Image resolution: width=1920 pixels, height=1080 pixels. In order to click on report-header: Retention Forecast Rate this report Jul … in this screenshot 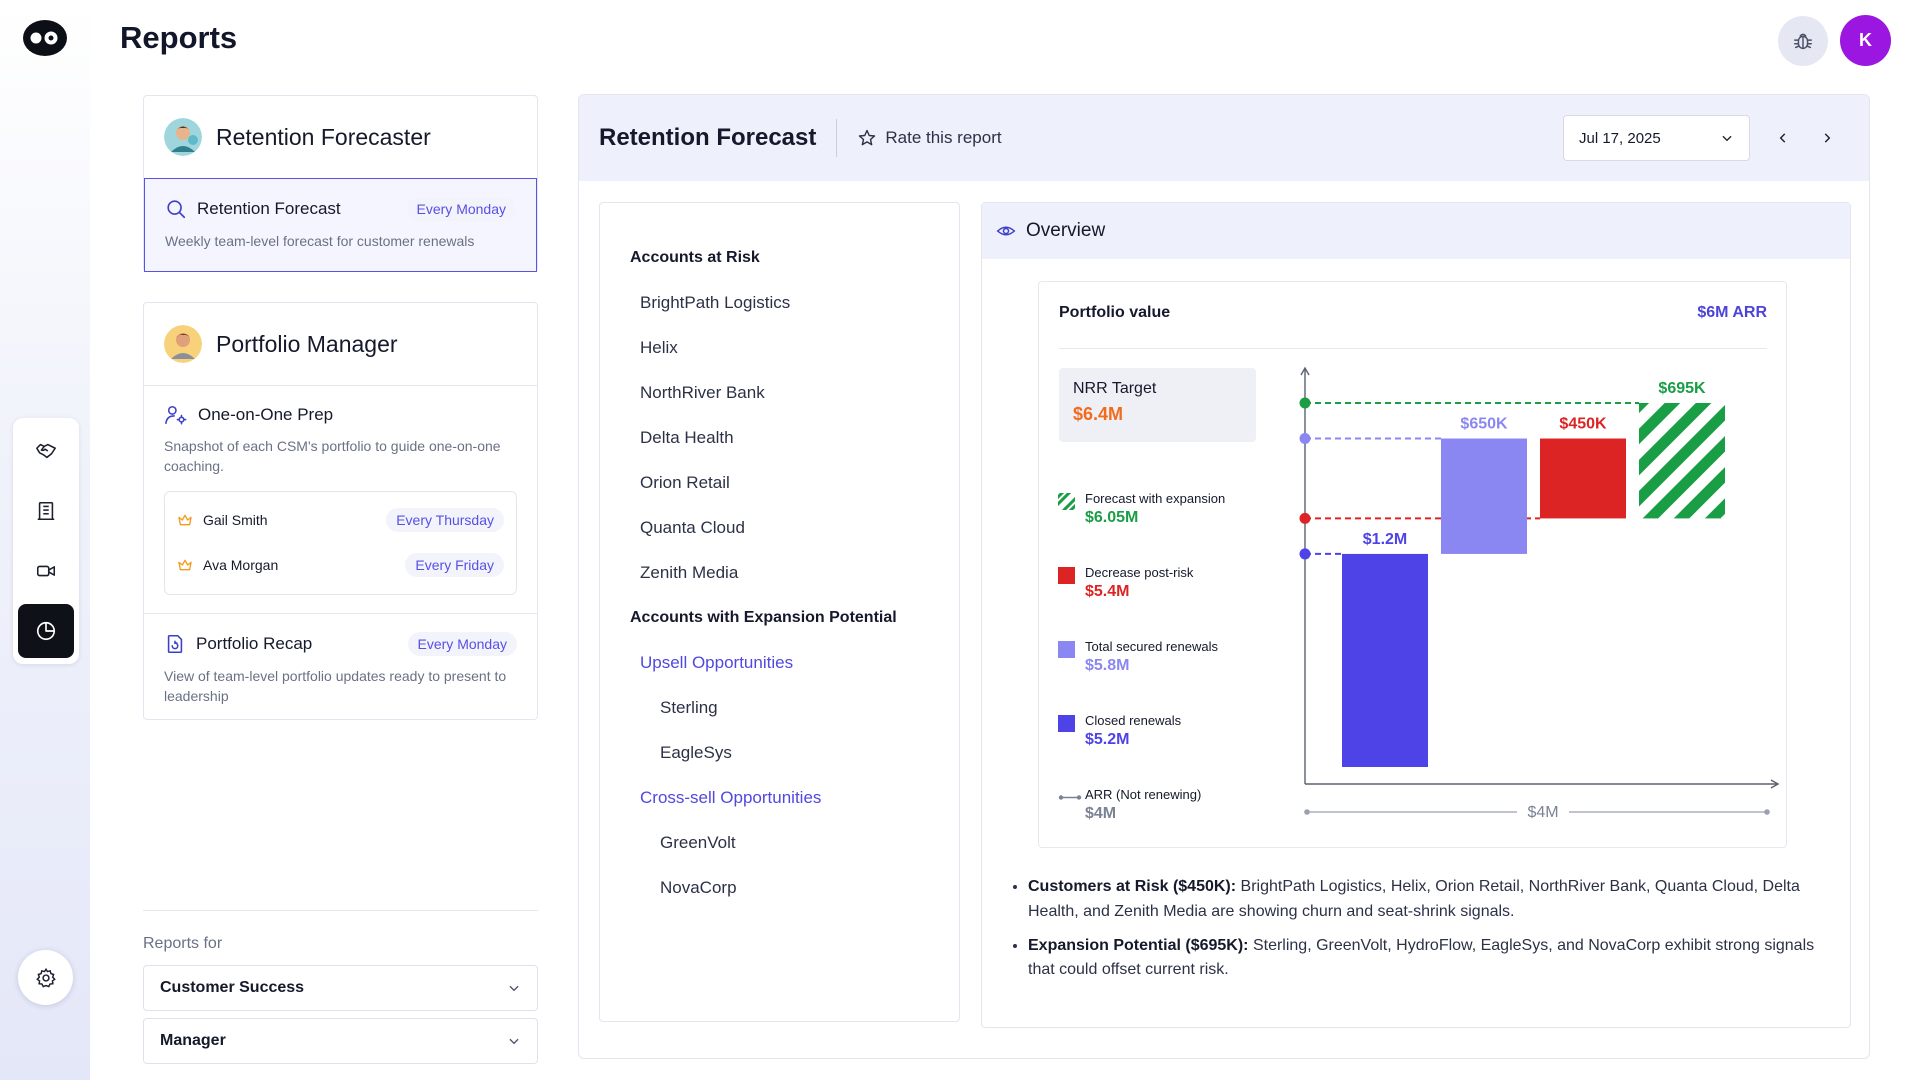, I will do `click(1224, 138)`.